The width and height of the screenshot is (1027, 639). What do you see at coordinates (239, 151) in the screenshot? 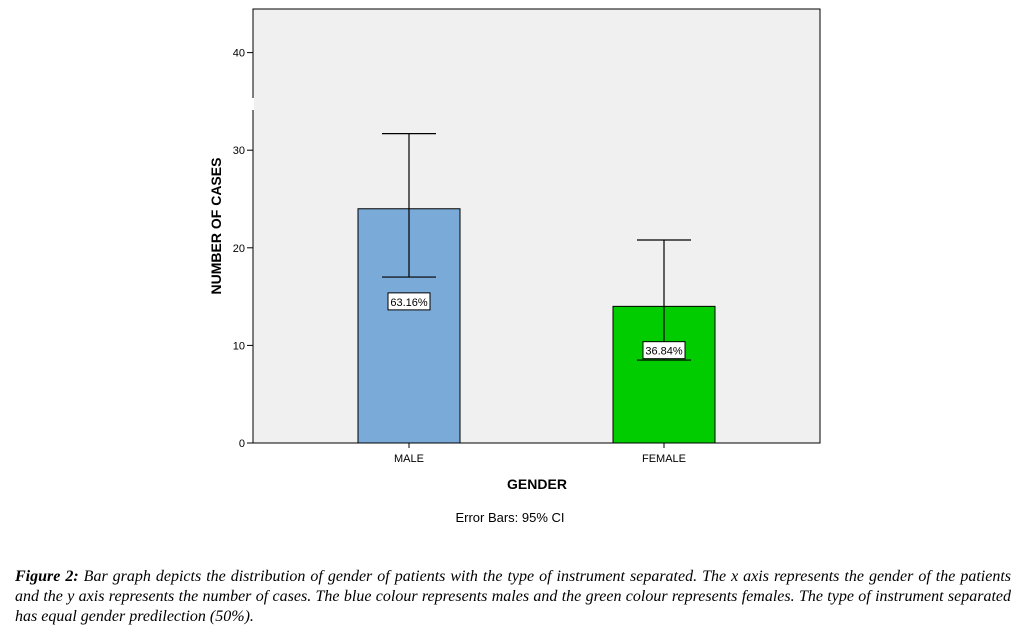
I see `y-tick-label: 30` at bounding box center [239, 151].